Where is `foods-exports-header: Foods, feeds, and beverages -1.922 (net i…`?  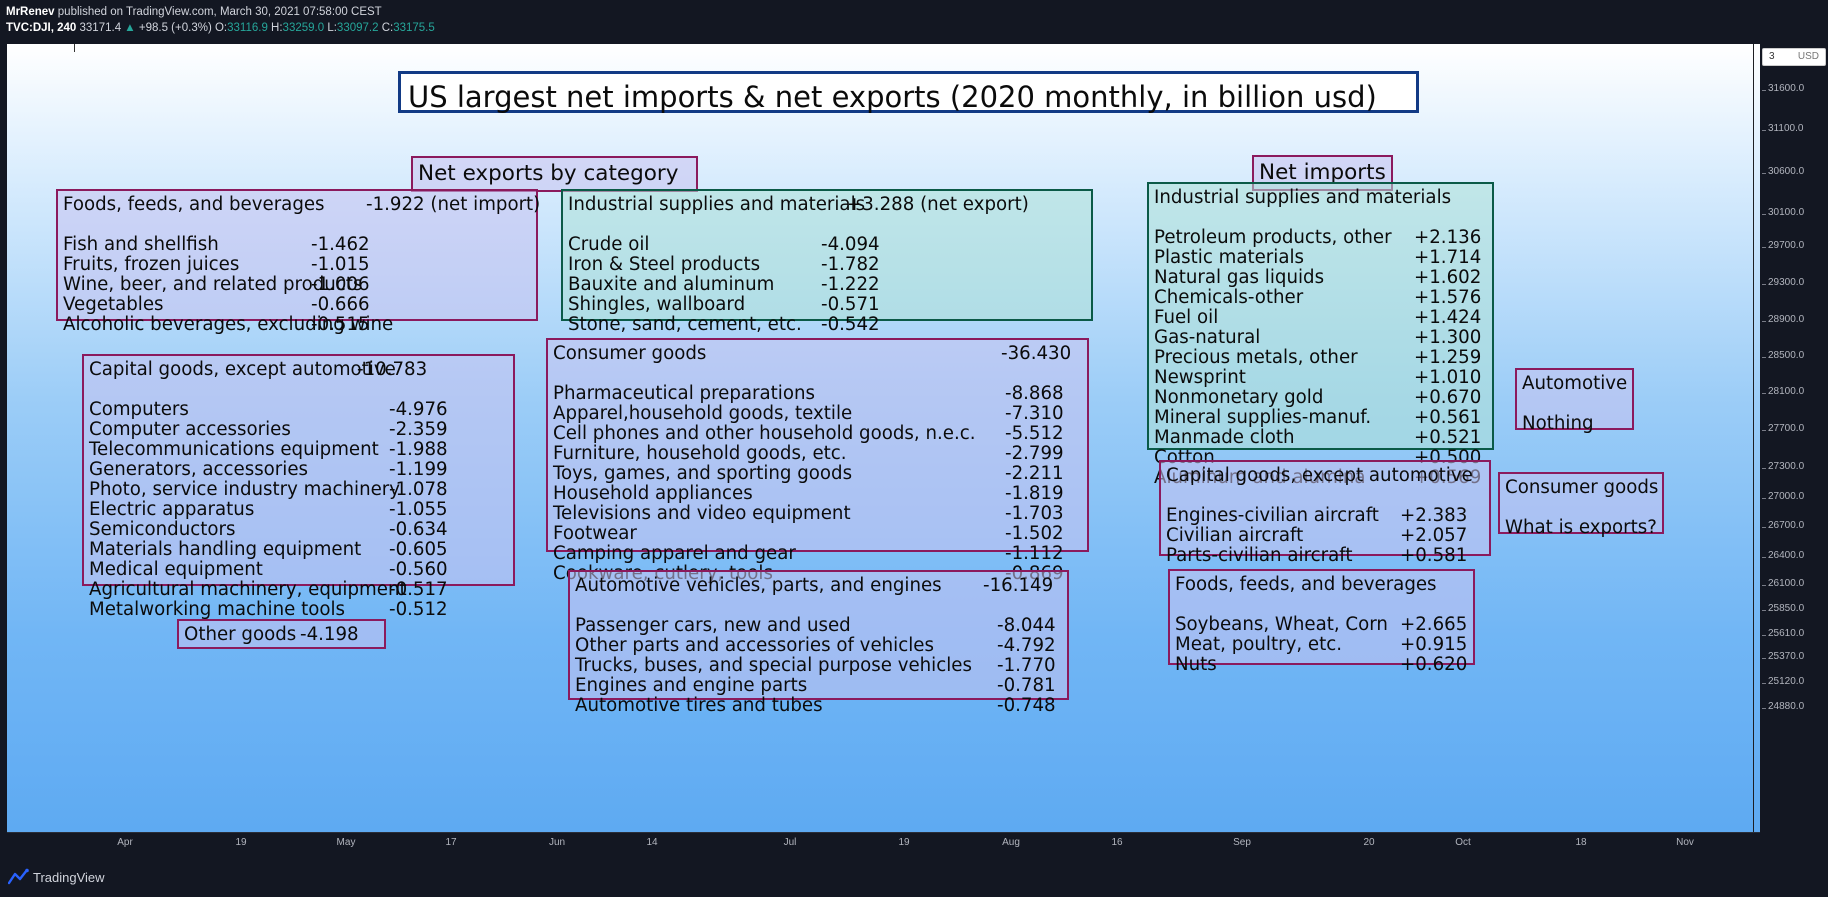 foods-exports-header: Foods, feeds, and beverages -1.922 (net i… is located at coordinates (301, 205).